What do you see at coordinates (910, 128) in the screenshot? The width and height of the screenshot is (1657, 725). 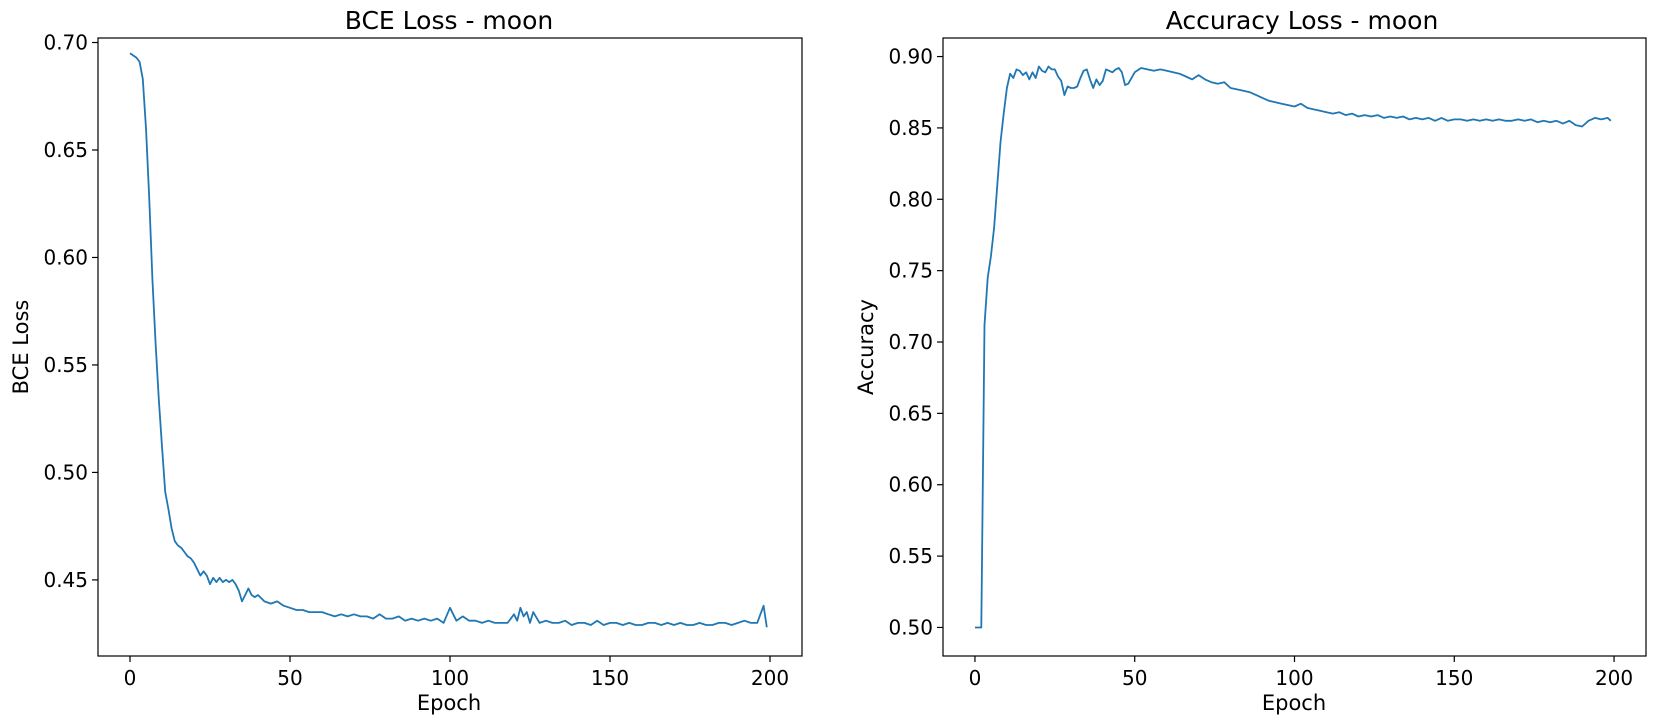 I see `y-tick-label: 0.85` at bounding box center [910, 128].